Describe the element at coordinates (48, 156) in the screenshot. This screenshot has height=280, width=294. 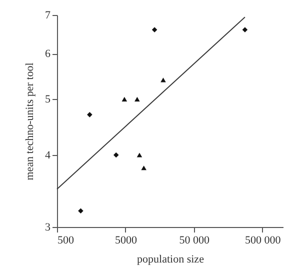
I see `y-tick-label: 4` at that location.